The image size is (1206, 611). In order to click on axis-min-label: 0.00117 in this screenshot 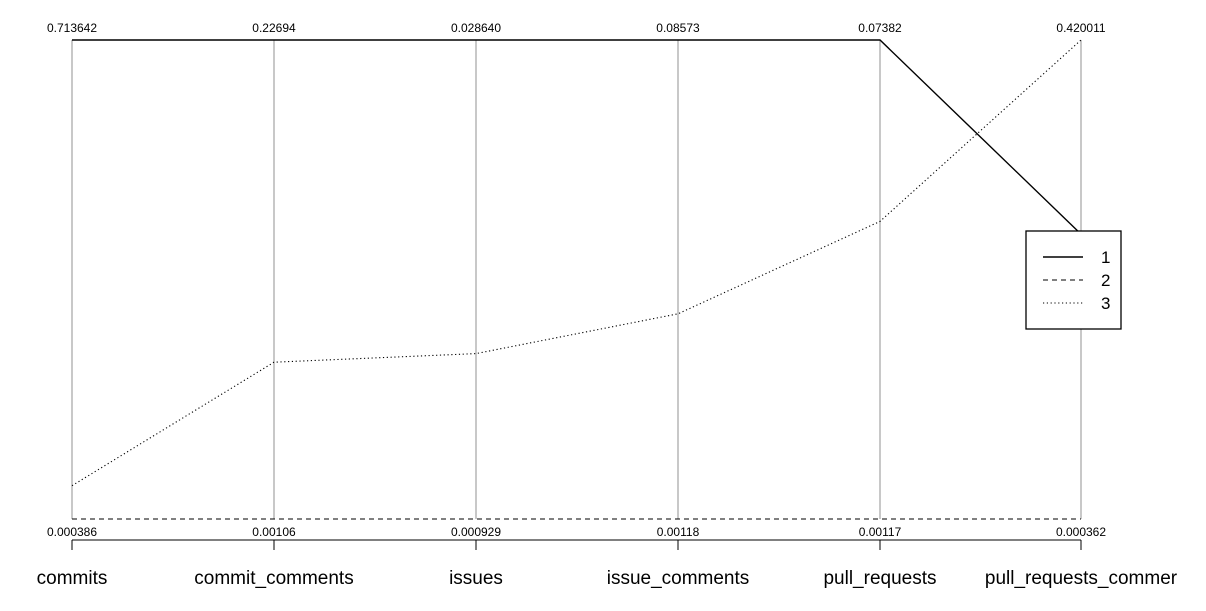, I will do `click(880, 532)`.